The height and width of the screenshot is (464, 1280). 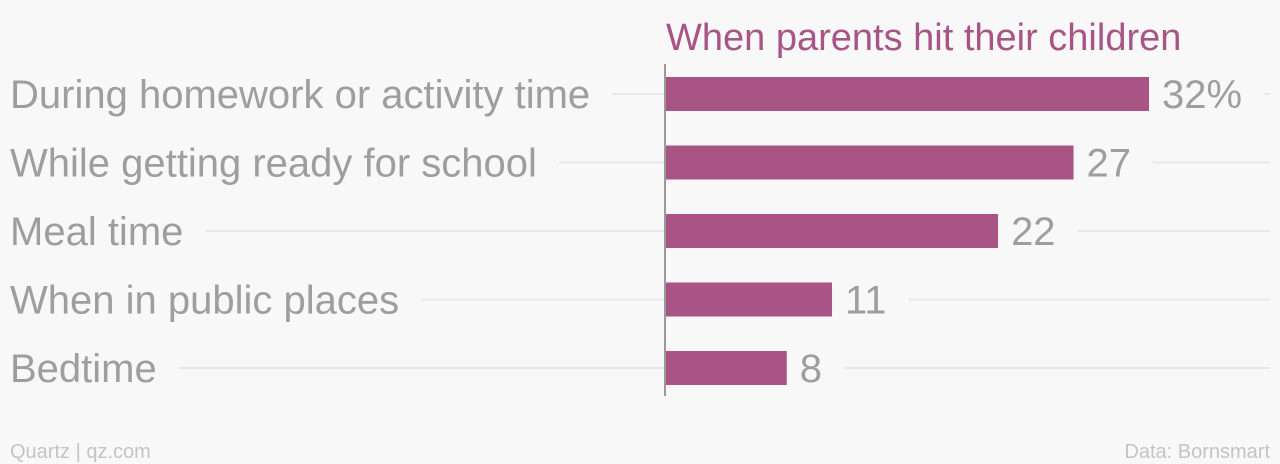 What do you see at coordinates (923, 38) in the screenshot?
I see `chart-title: When parents hit their children` at bounding box center [923, 38].